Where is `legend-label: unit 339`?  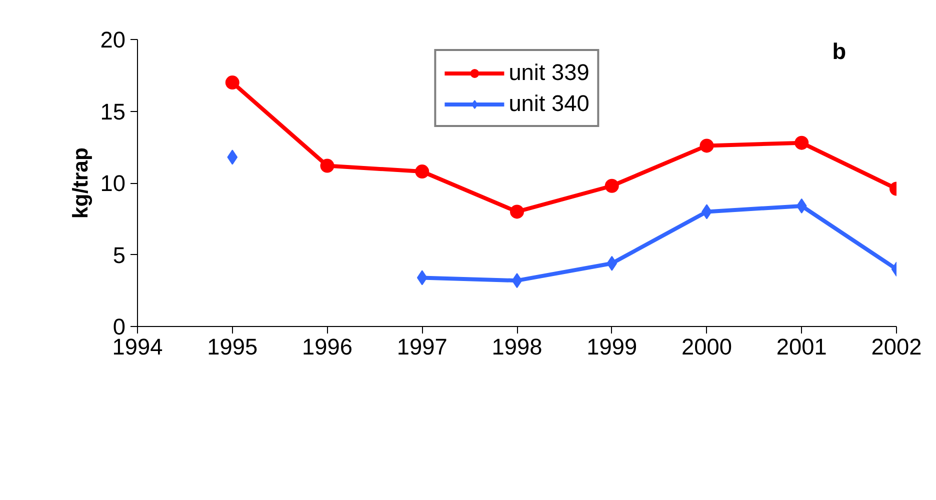 legend-label: unit 339 is located at coordinates (549, 72).